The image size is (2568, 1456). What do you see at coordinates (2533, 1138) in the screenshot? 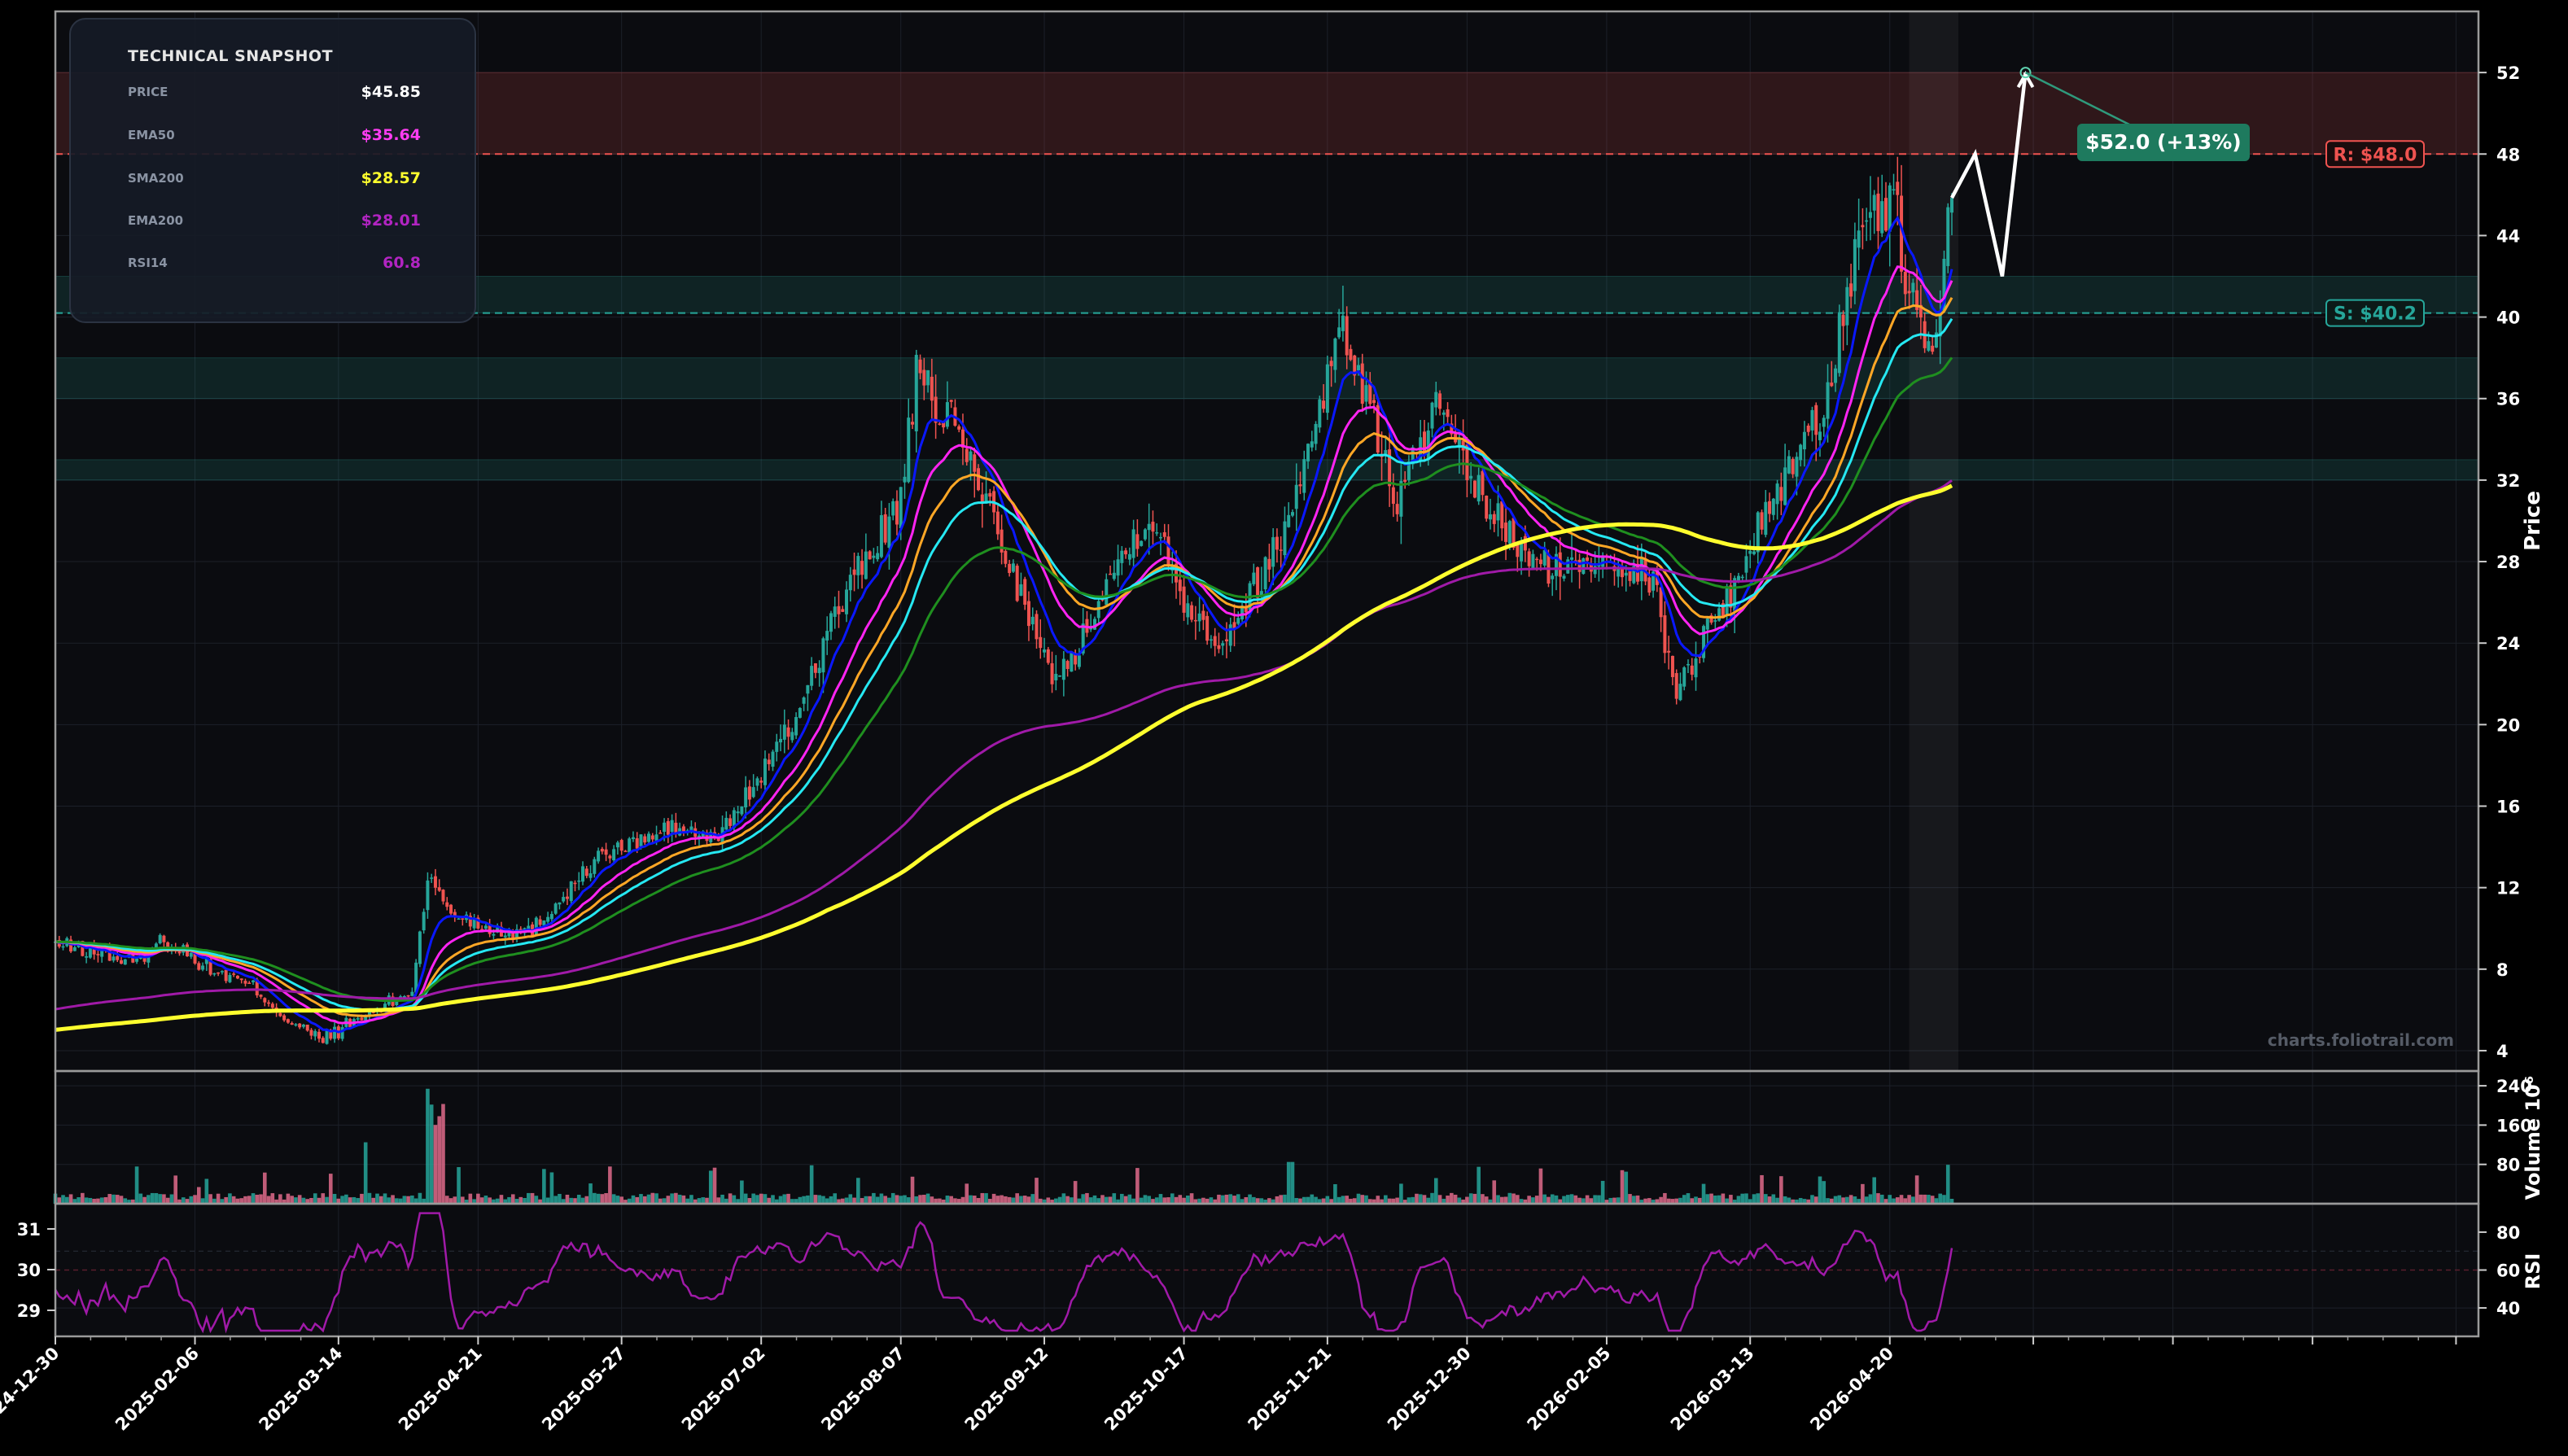
I see `volume-axis-title: Volume 10⁶` at bounding box center [2533, 1138].